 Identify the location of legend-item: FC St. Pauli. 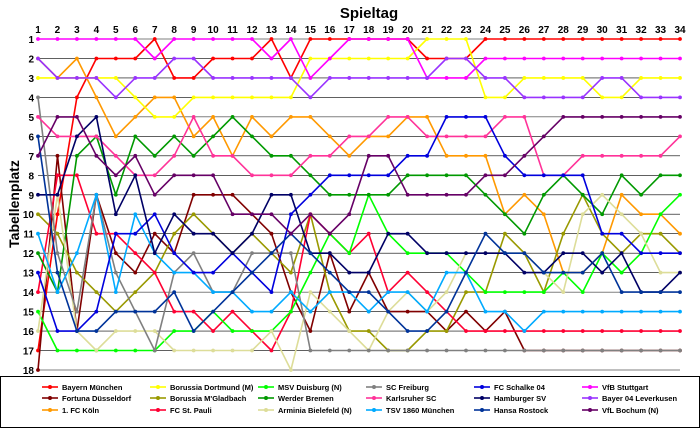
(181, 410).